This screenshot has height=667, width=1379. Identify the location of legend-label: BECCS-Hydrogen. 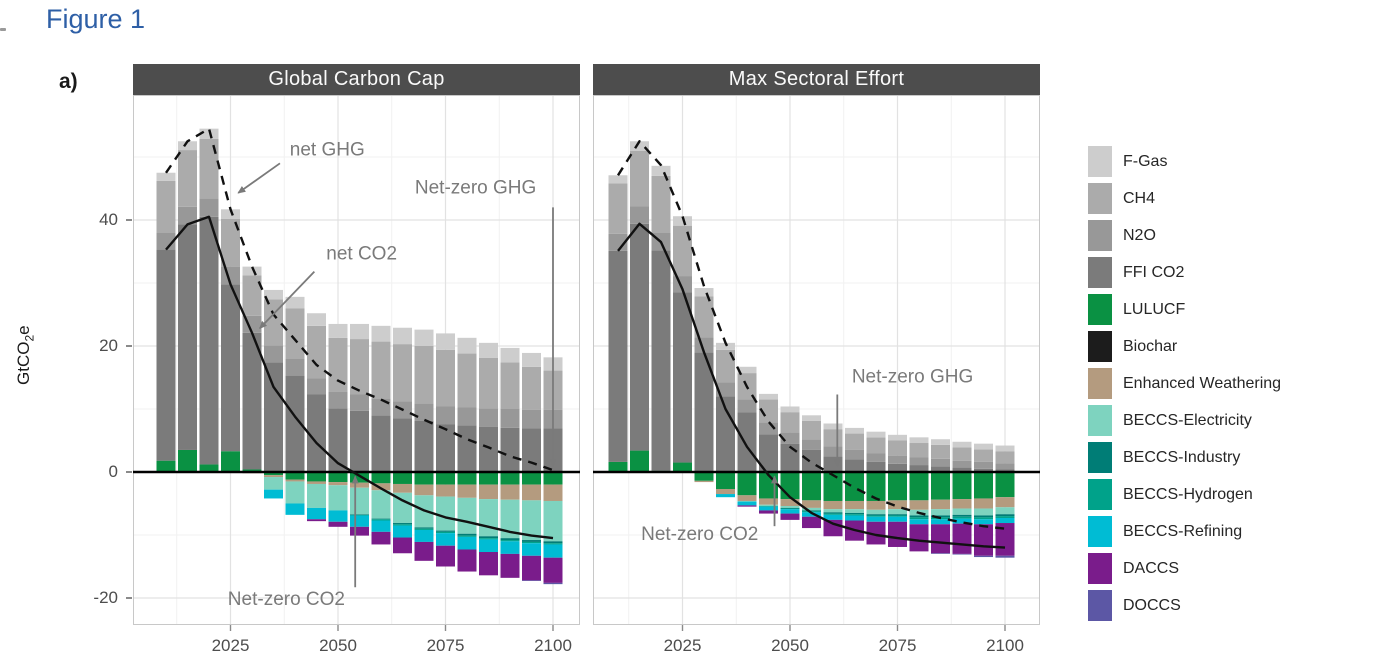
(1188, 494).